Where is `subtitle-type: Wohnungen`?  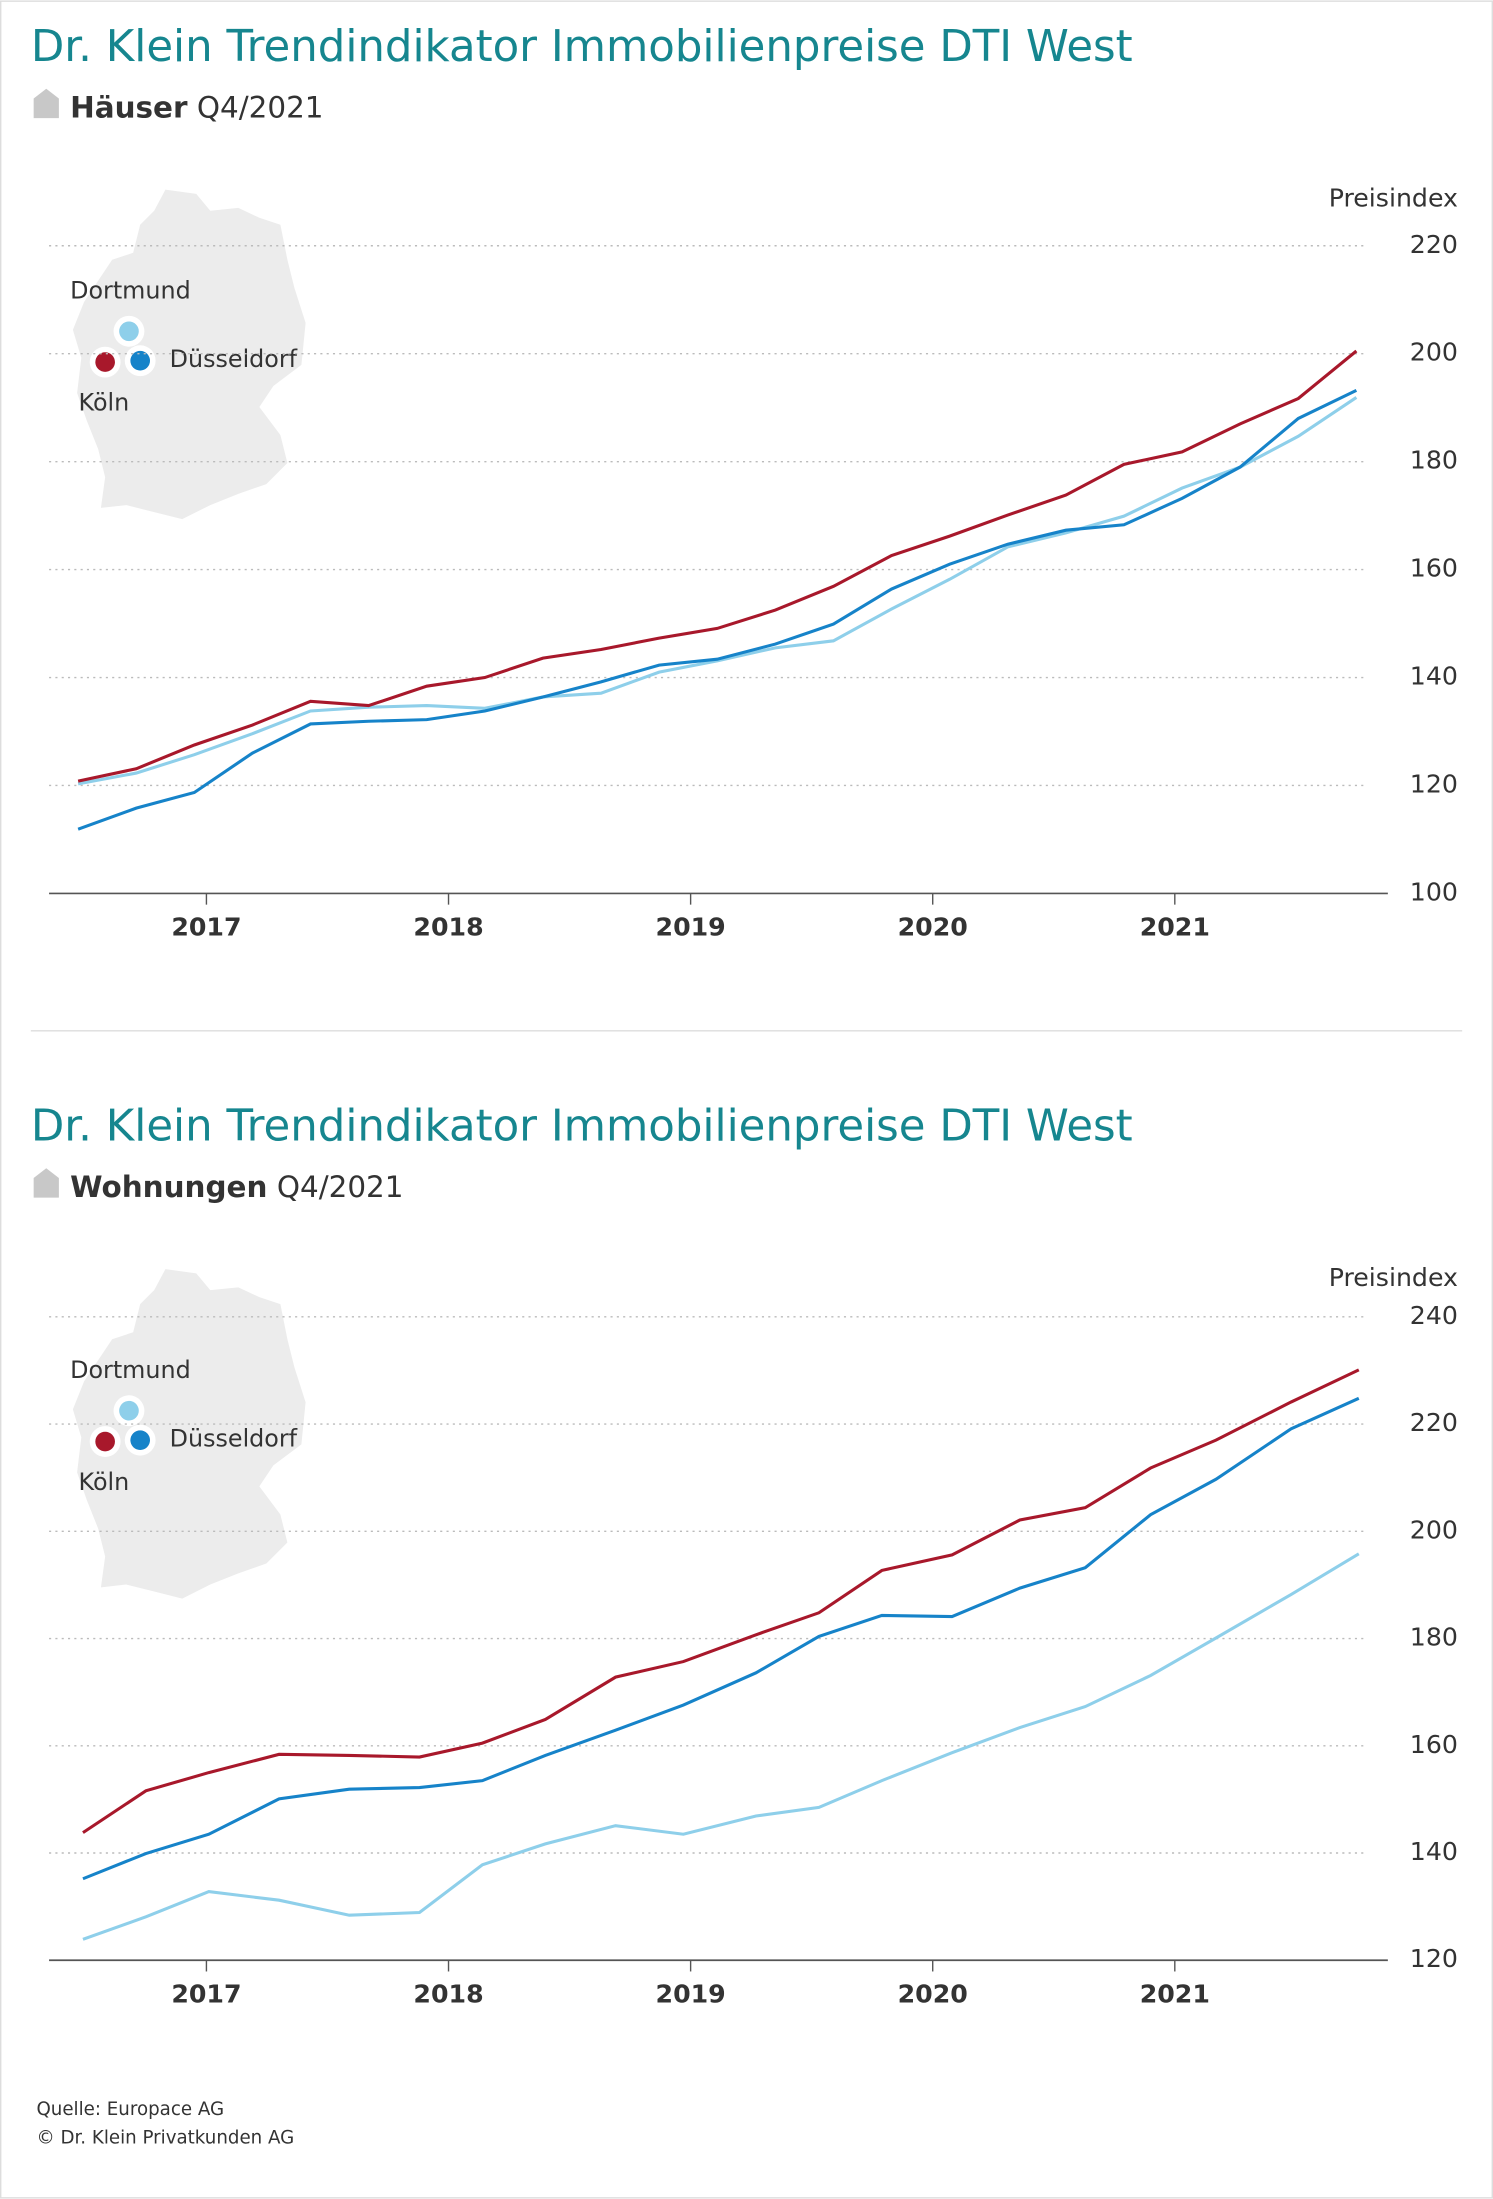 subtitle-type: Wohnungen is located at coordinates (168, 1186).